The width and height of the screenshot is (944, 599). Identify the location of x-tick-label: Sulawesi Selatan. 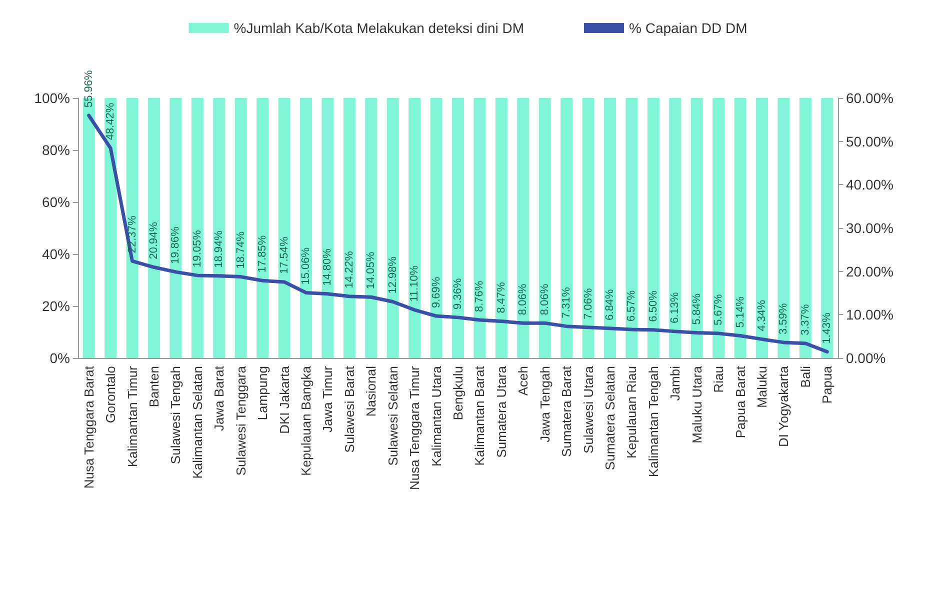
(392, 416).